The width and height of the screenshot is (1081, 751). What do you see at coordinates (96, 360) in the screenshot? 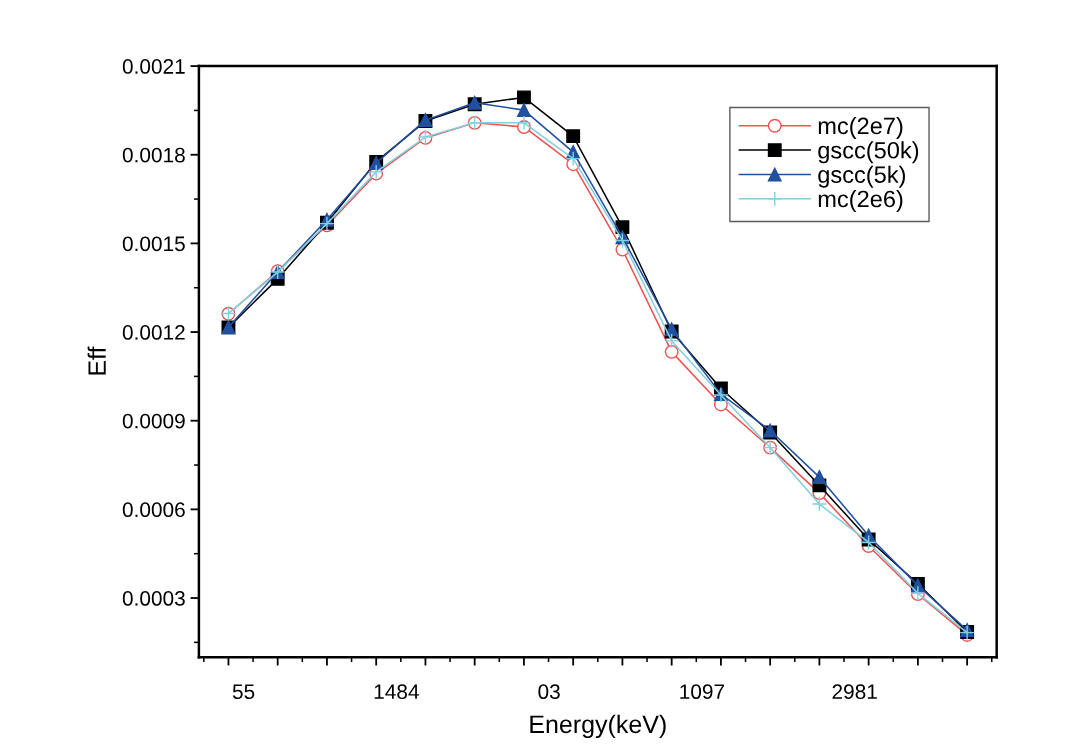
I see `y-axis-title: Eff` at bounding box center [96, 360].